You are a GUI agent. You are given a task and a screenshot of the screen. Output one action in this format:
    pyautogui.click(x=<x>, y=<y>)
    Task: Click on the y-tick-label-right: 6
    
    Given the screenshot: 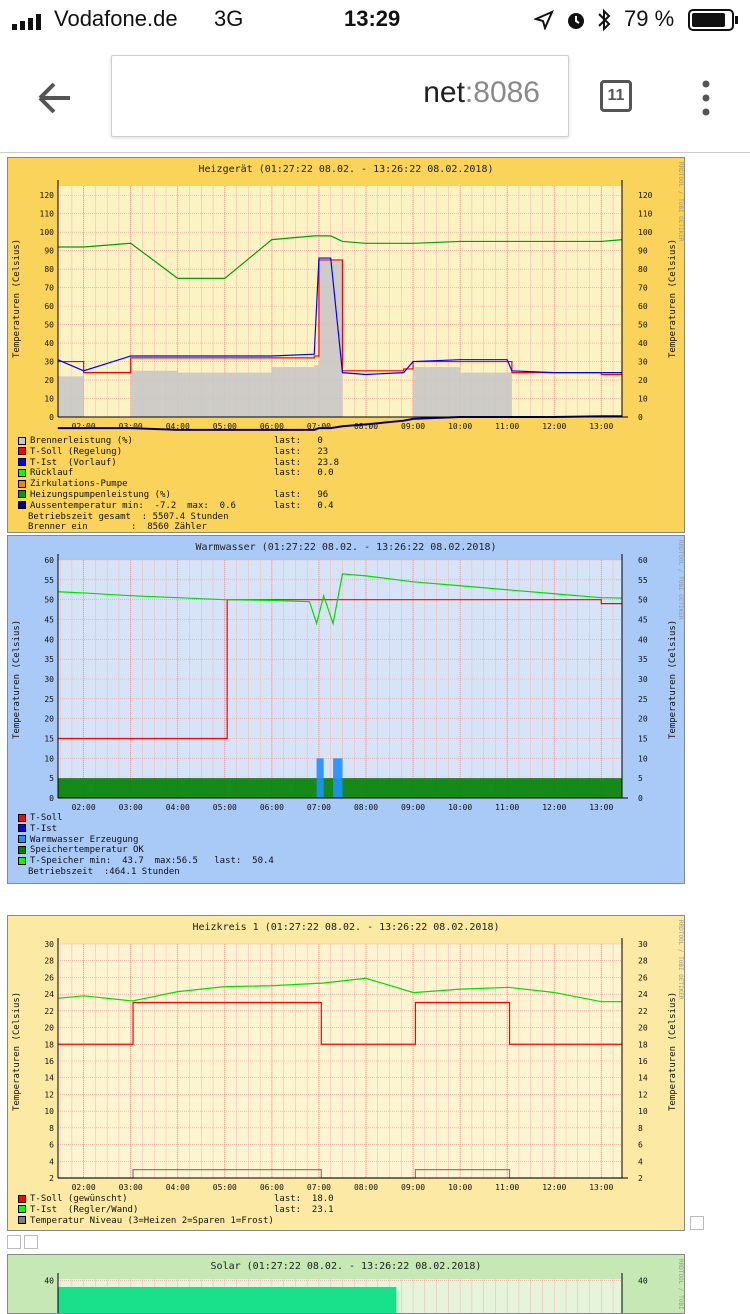 What is the action you would take?
    pyautogui.click(x=640, y=1145)
    